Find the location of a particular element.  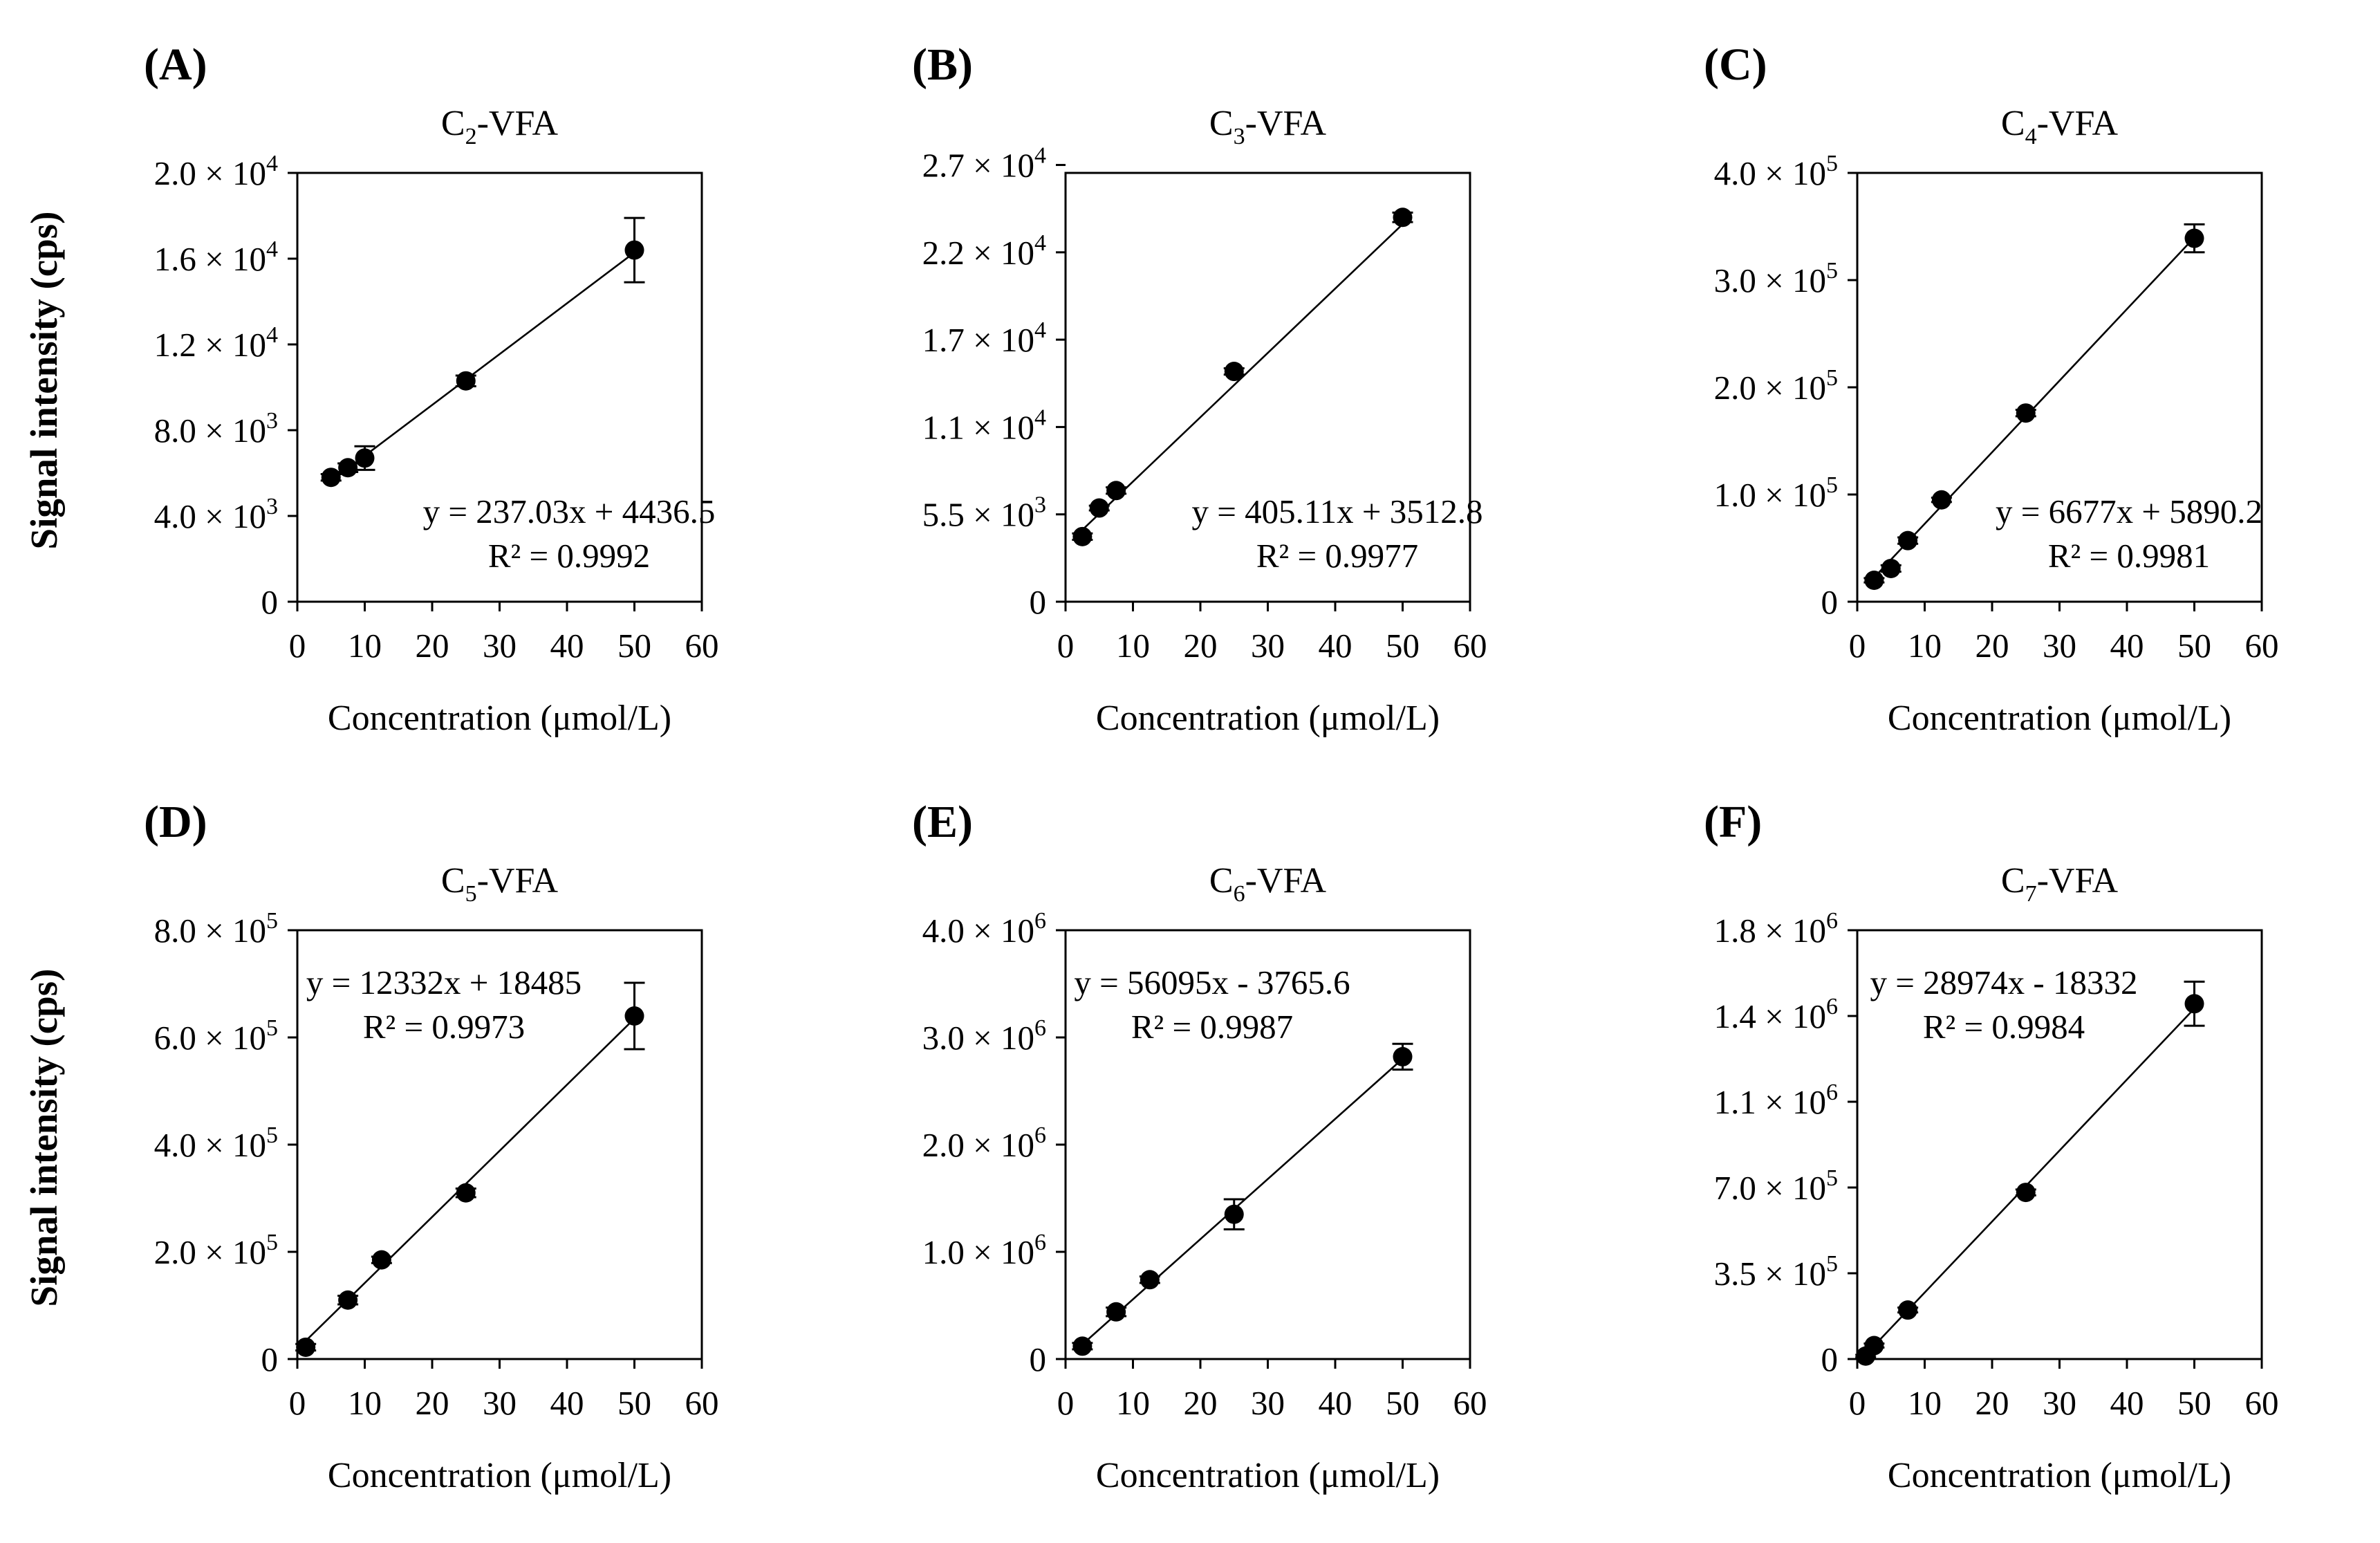

y-tick-label: 1.1 × 10⁶ is located at coordinates (1776, 1100).